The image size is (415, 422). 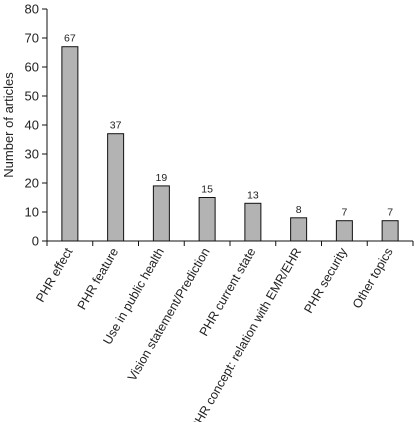 I want to click on y-tick-label: 40, so click(x=32, y=125).